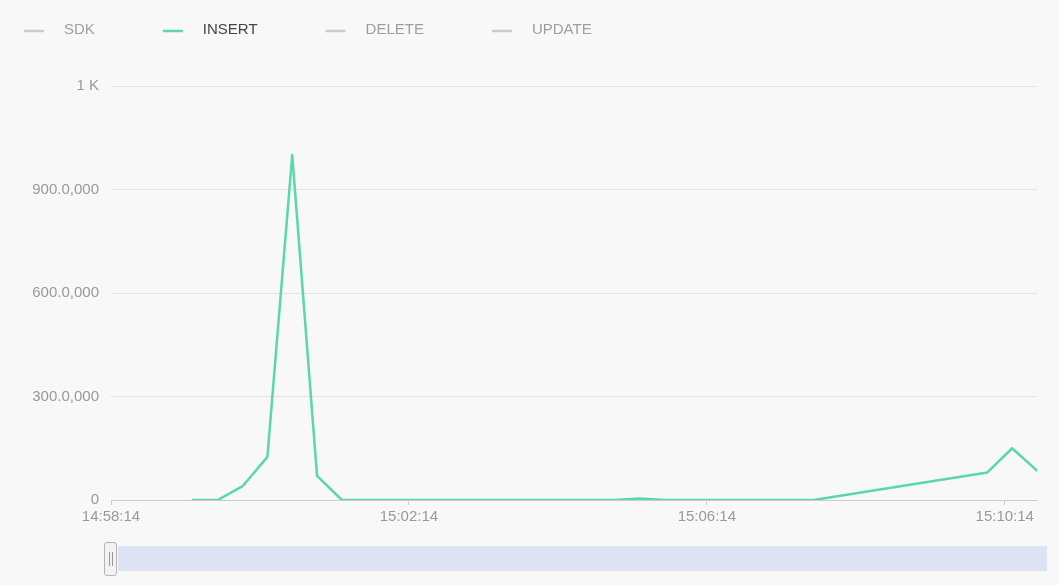  Describe the element at coordinates (230, 29) in the screenshot. I see `legend-label: INSERT` at that location.